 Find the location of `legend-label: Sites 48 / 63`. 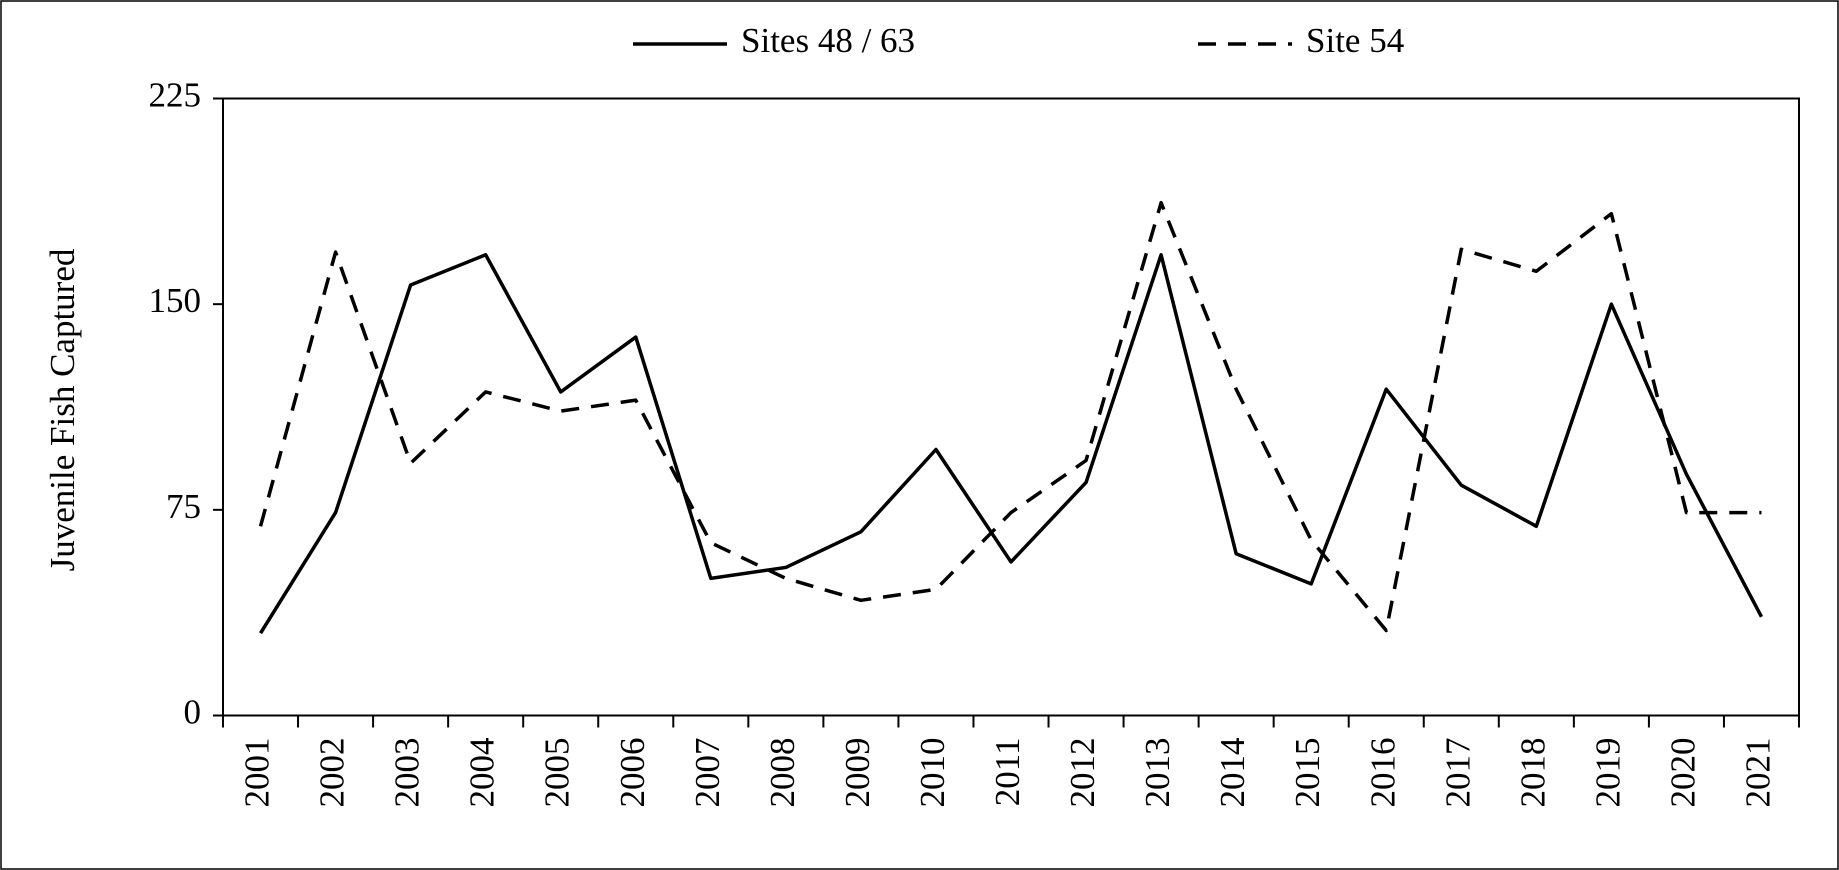

legend-label: Sites 48 / 63 is located at coordinates (828, 40).